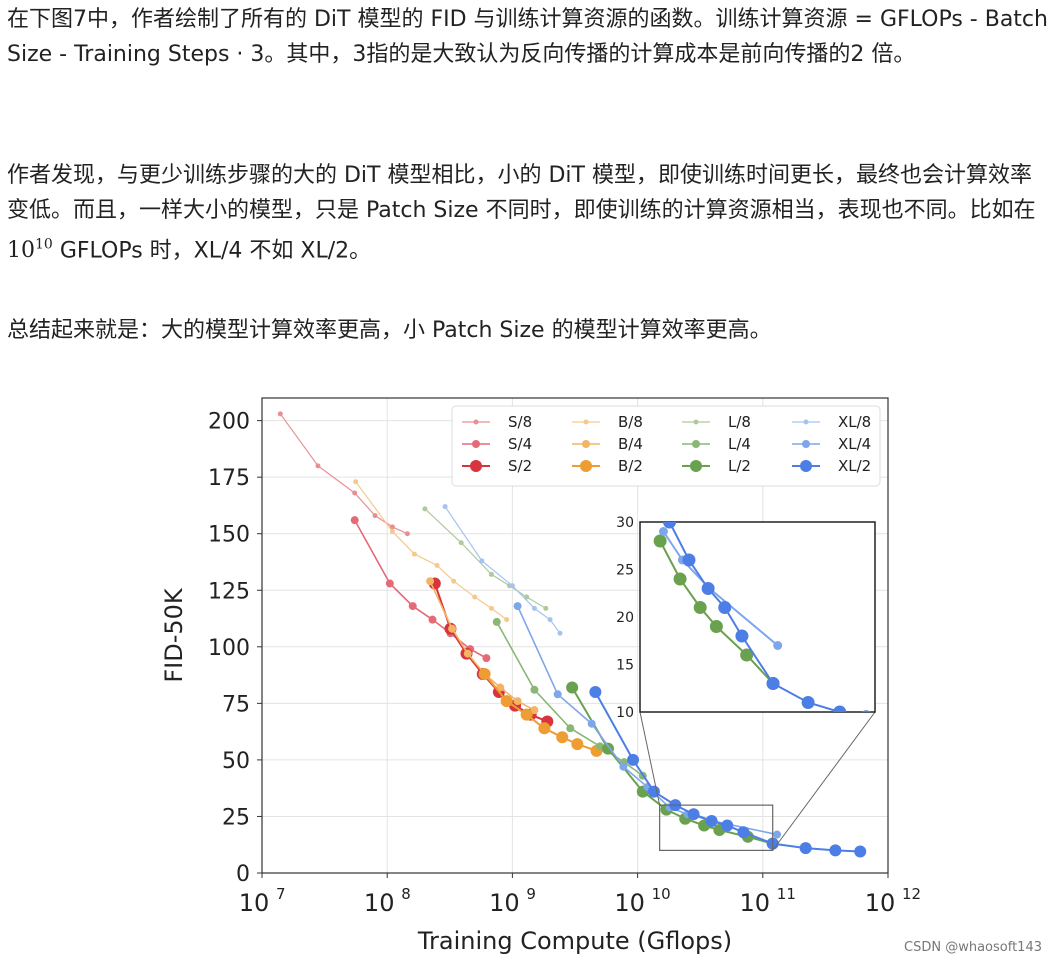 The image size is (1058, 963). Describe the element at coordinates (831, 466) in the screenshot. I see `legend-entry: XL/2` at that location.